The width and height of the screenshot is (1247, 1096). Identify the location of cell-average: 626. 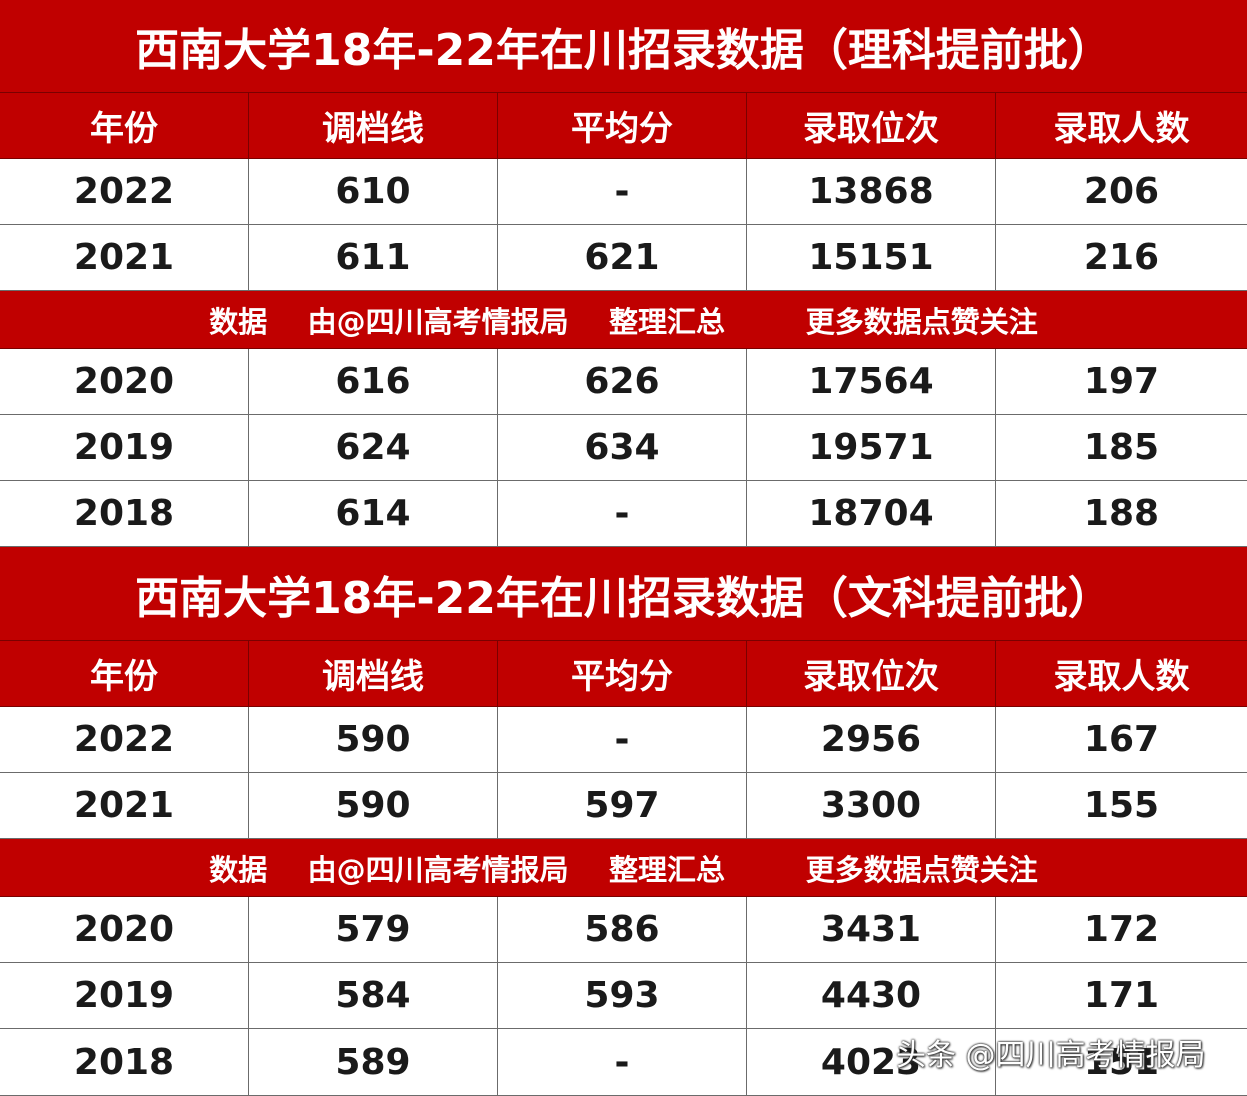
(622, 382).